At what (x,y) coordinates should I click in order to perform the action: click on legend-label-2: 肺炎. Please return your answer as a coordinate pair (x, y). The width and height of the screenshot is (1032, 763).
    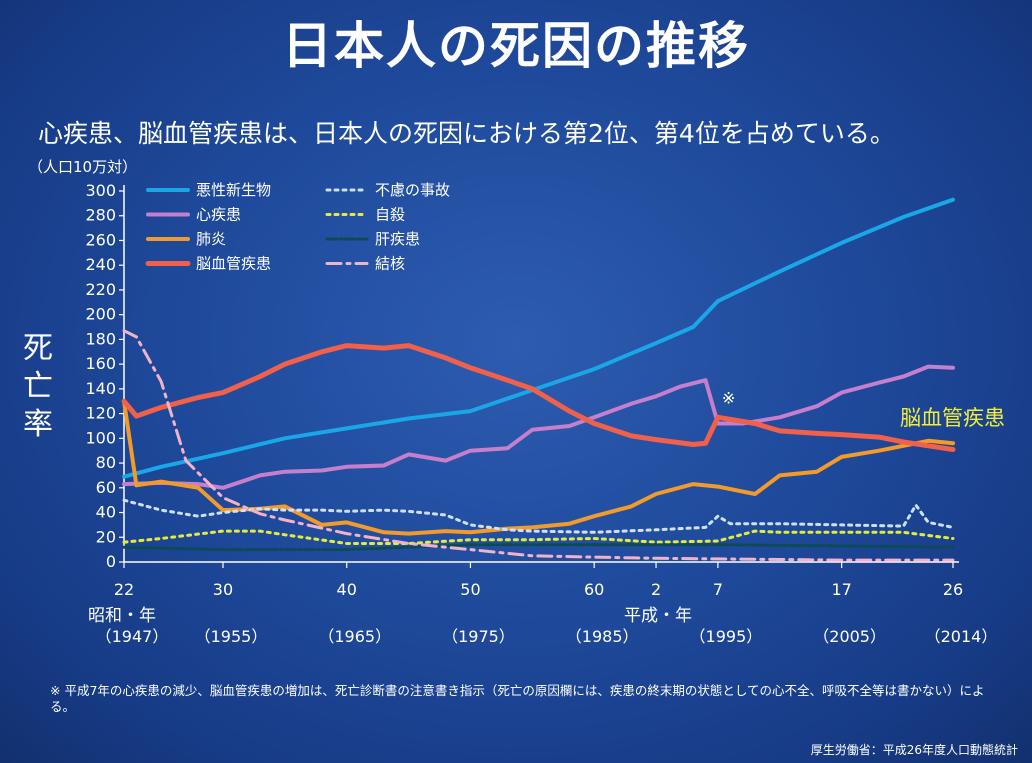
    Looking at the image, I should click on (211, 239).